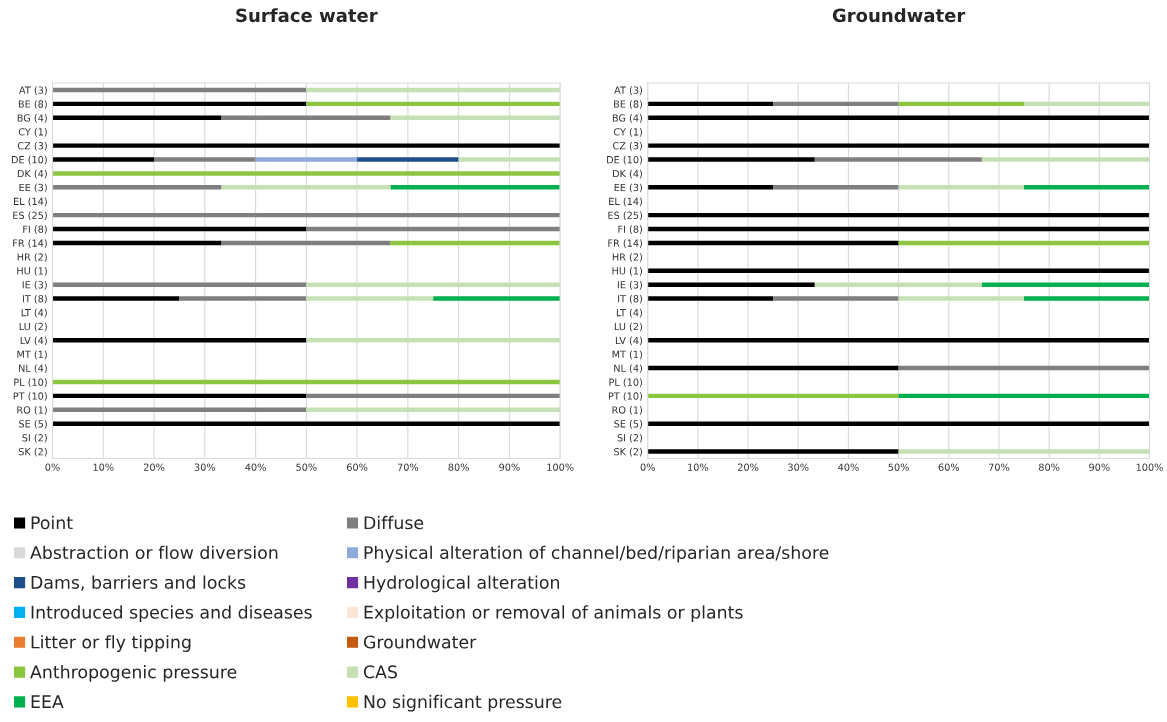 This screenshot has height=722, width=1167. I want to click on y-tick-label: ES (25), so click(625, 216).